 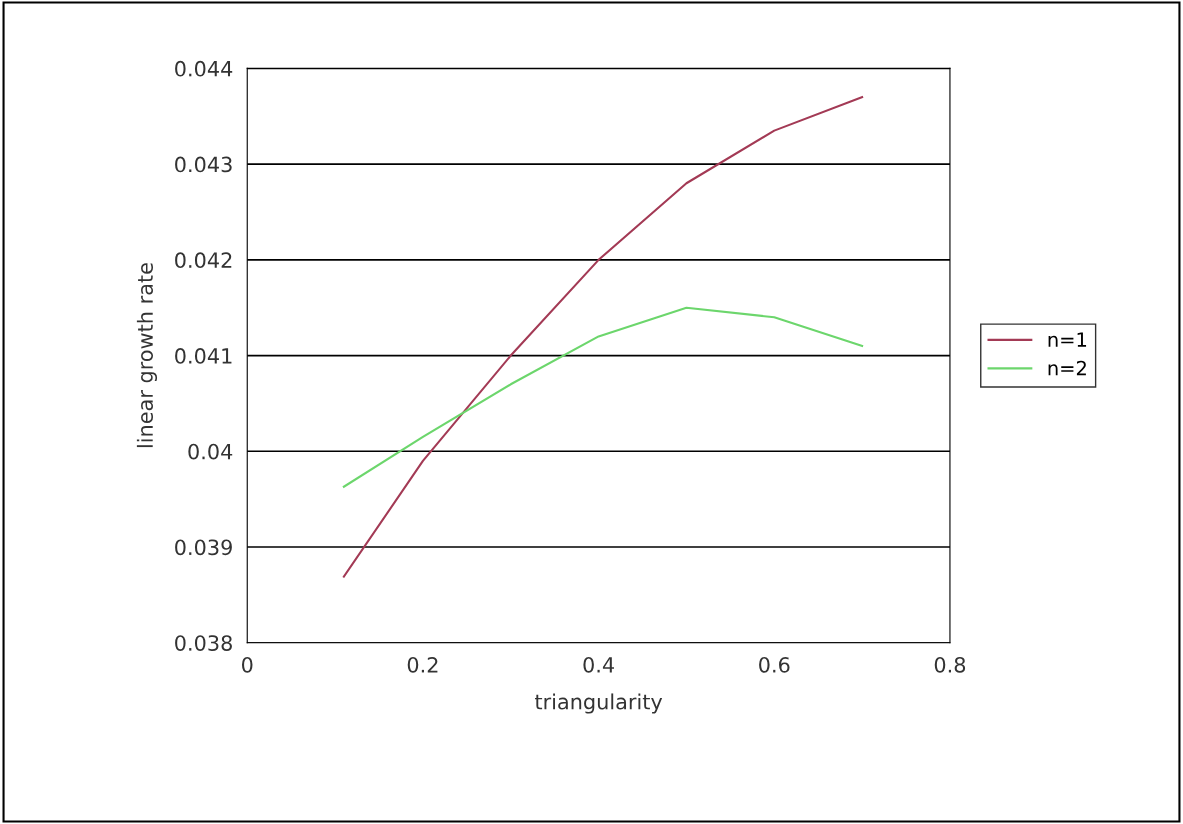 What do you see at coordinates (210, 451) in the screenshot?
I see `y-tick-label: 0.04` at bounding box center [210, 451].